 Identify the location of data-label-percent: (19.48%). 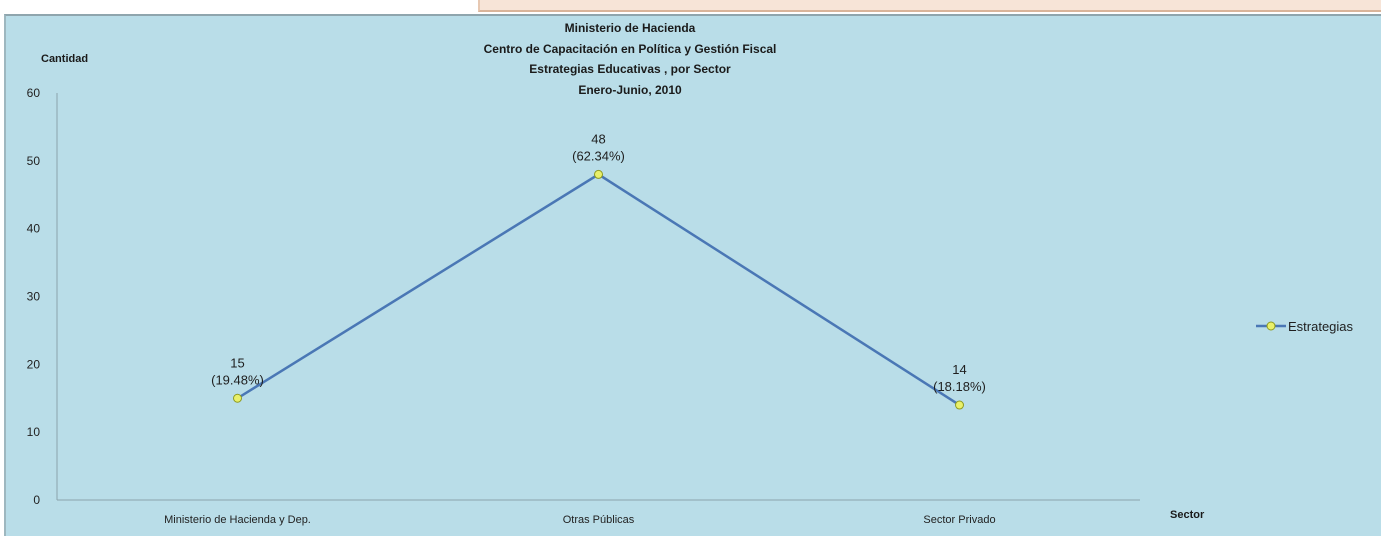
(237, 379).